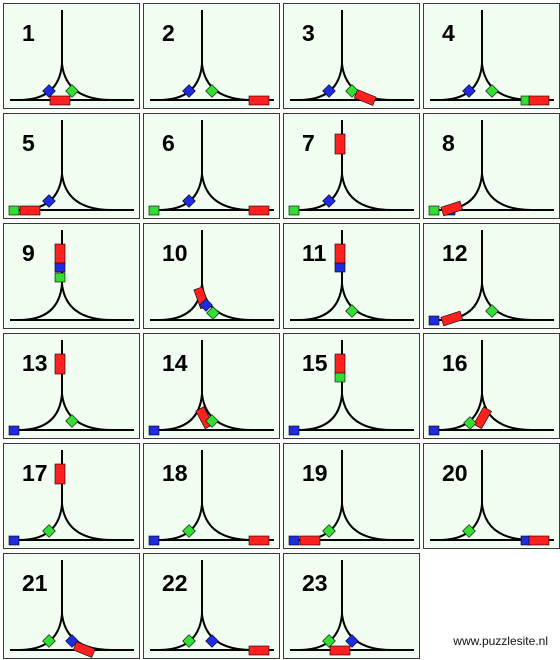 The width and height of the screenshot is (560, 660). I want to click on panel-number: 10, so click(175, 253).